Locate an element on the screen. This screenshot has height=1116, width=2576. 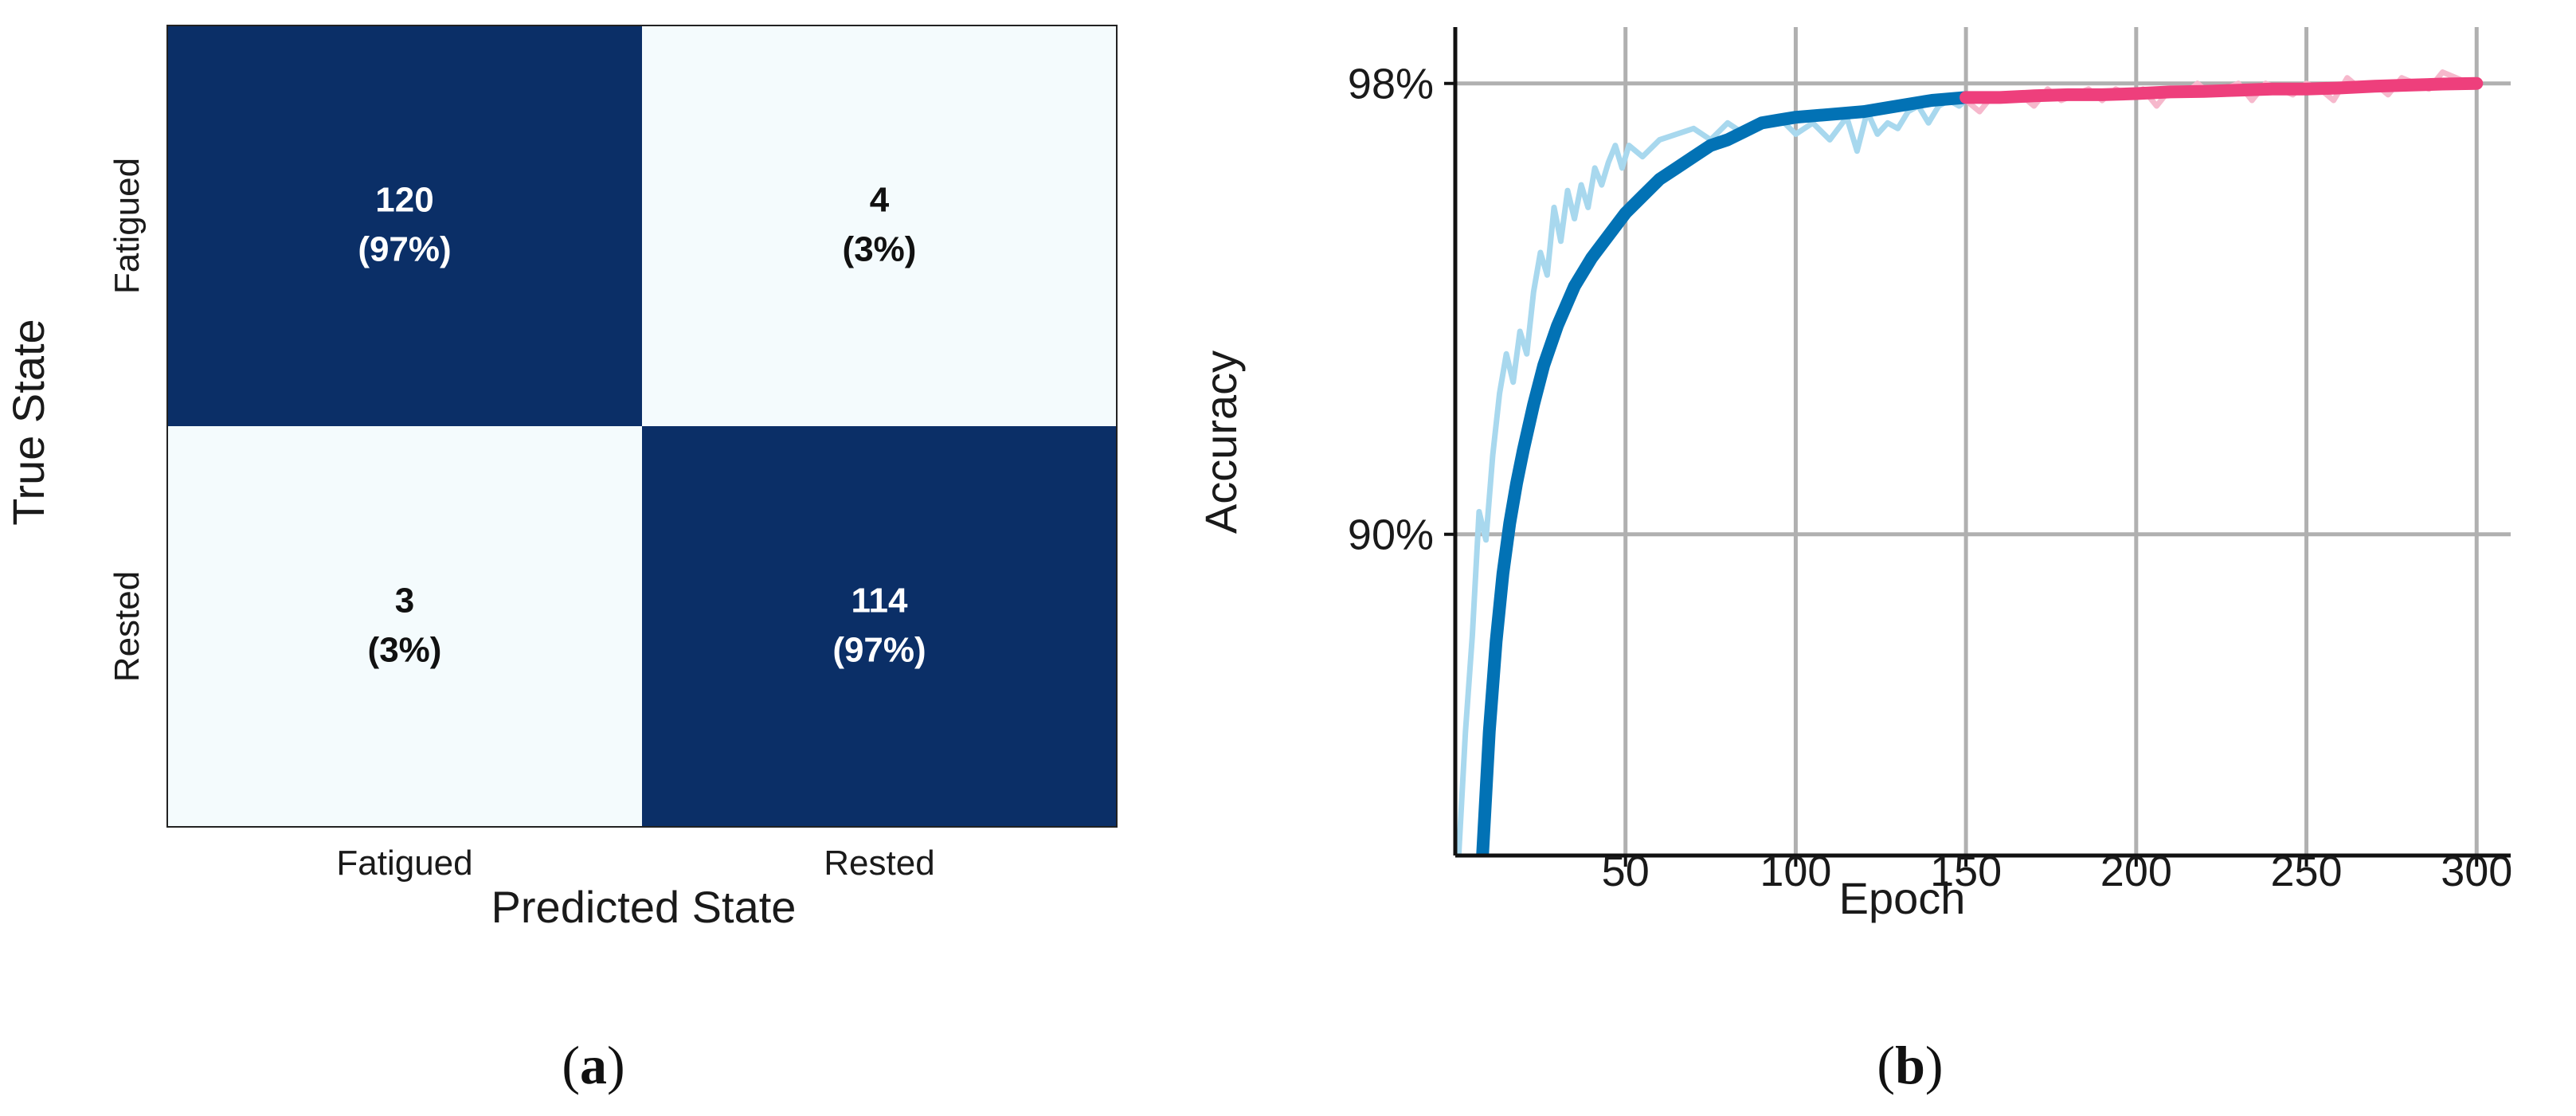
train-raw-line is located at coordinates (1712, 476).